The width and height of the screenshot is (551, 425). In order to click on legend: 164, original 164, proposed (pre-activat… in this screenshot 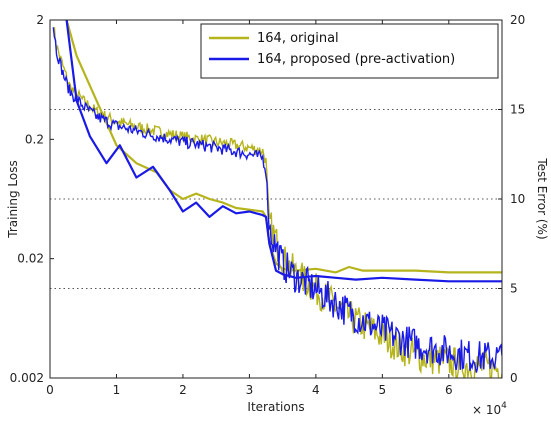, I will do `click(349, 51)`.